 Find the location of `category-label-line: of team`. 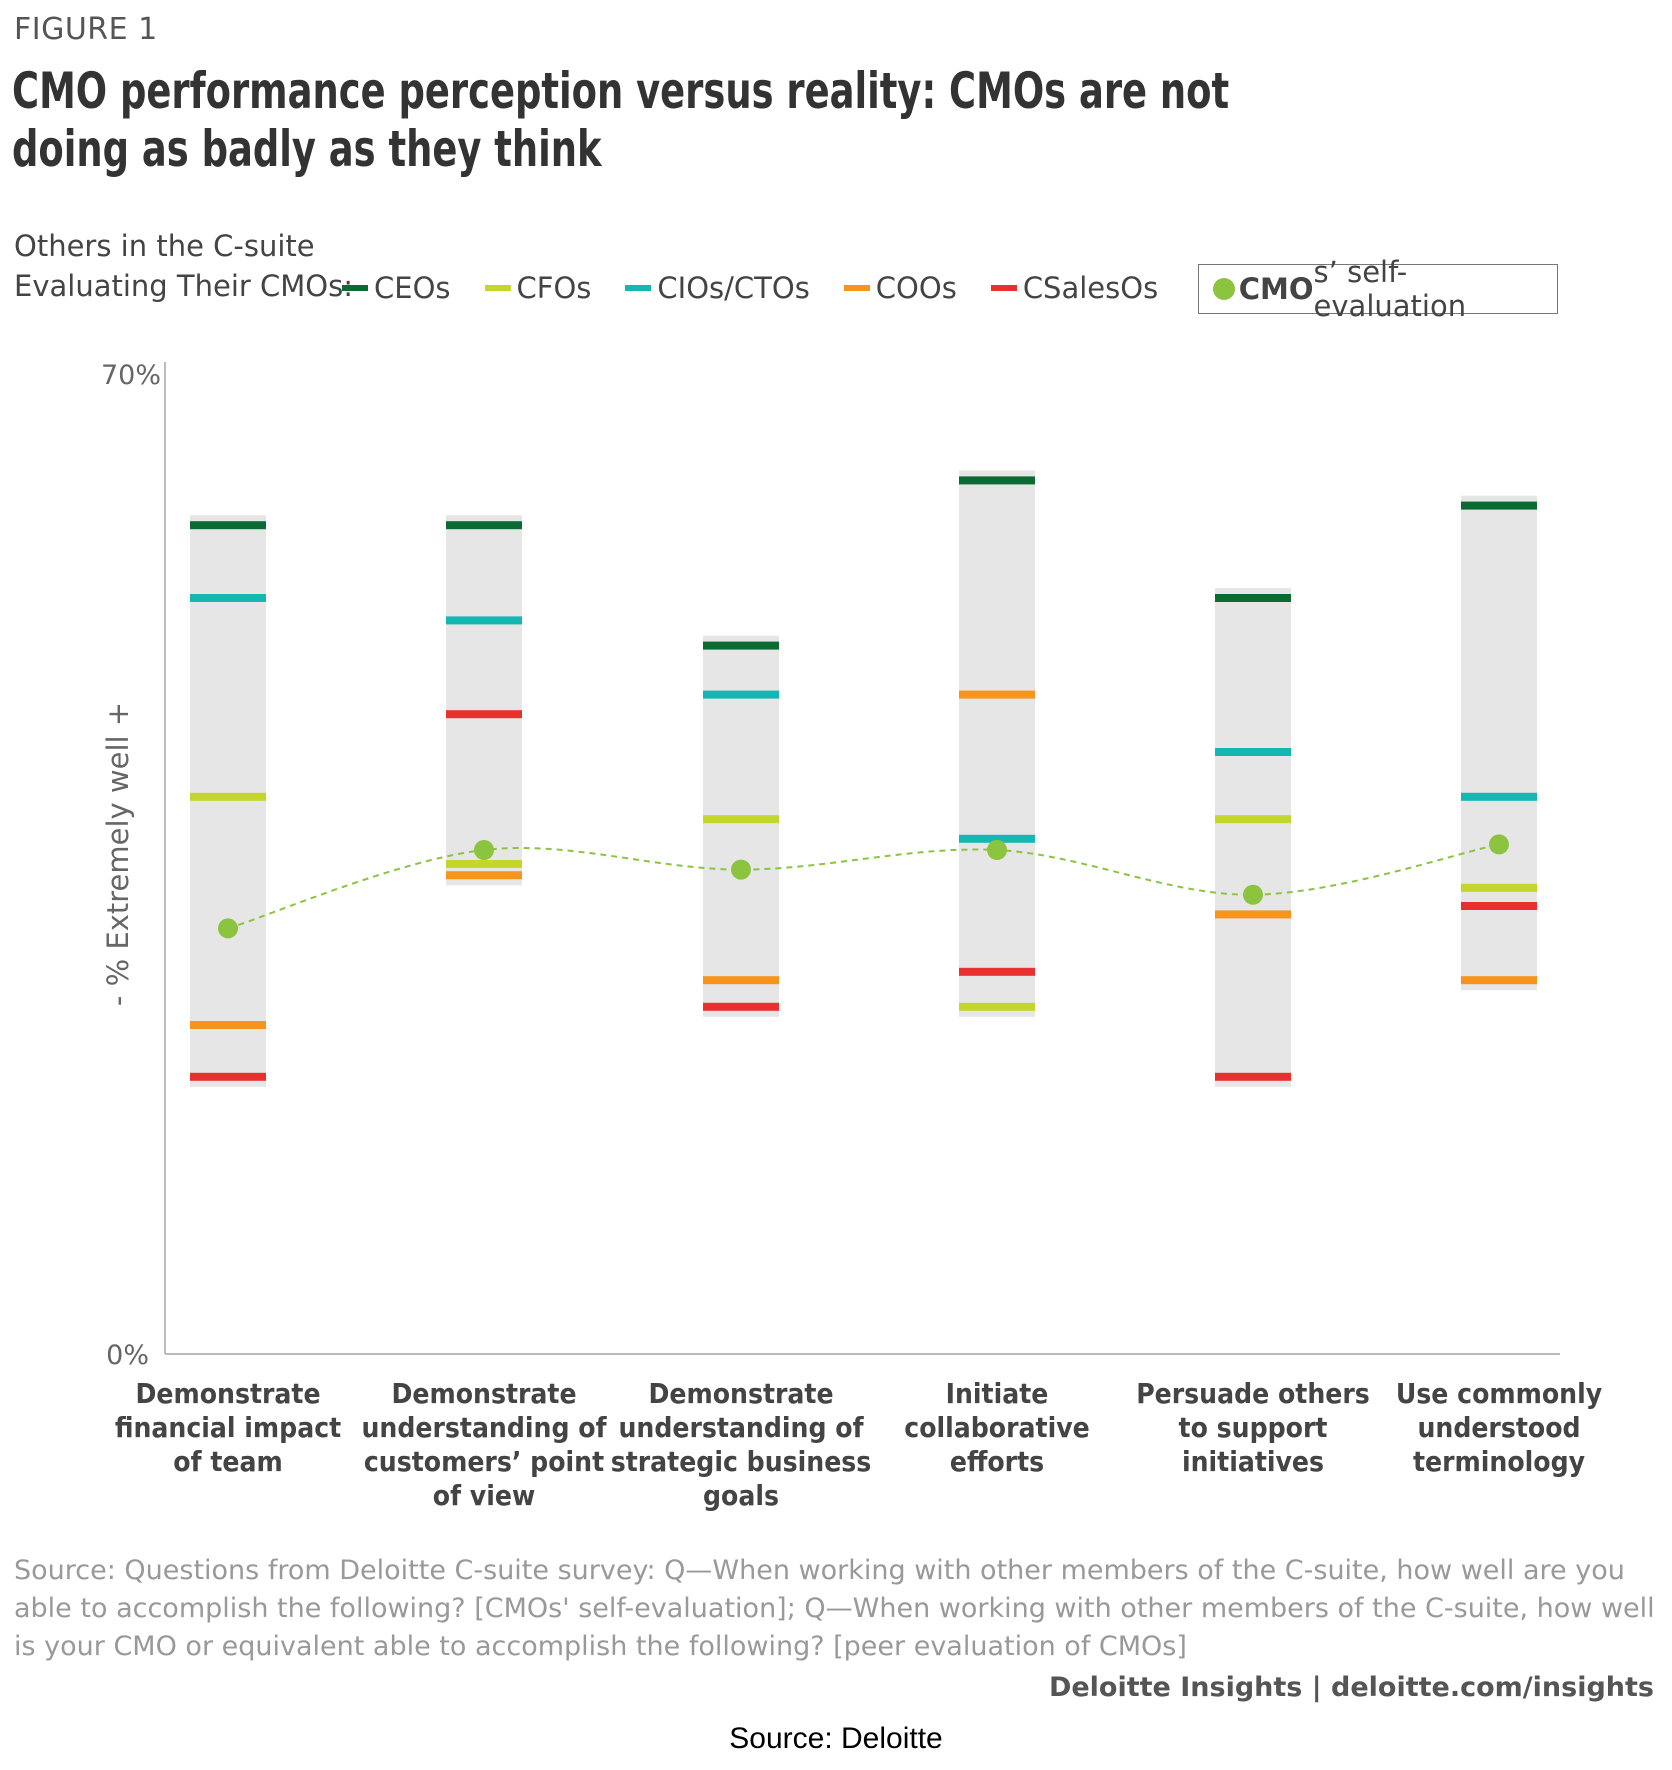

category-label-line: of team is located at coordinates (227, 1461).